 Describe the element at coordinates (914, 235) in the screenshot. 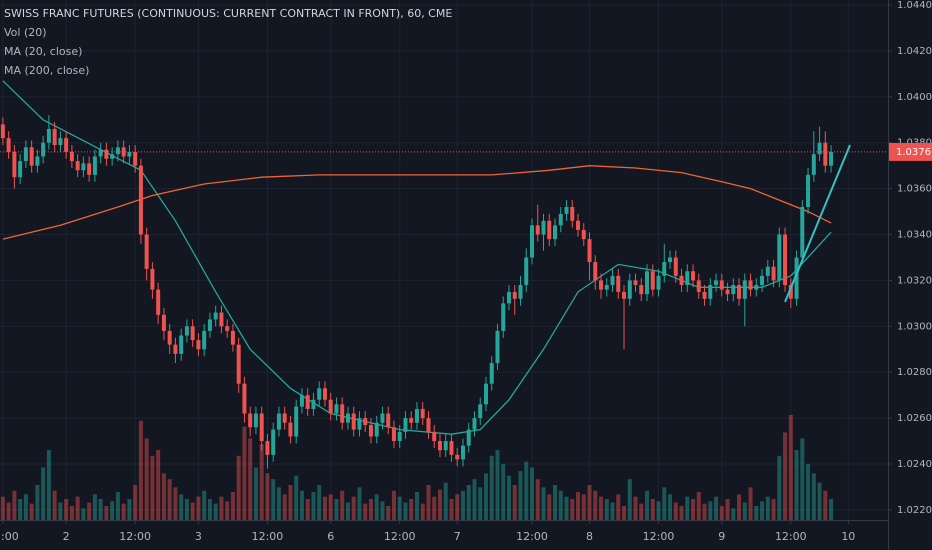

I see `y-tick-label: 1.0340` at that location.